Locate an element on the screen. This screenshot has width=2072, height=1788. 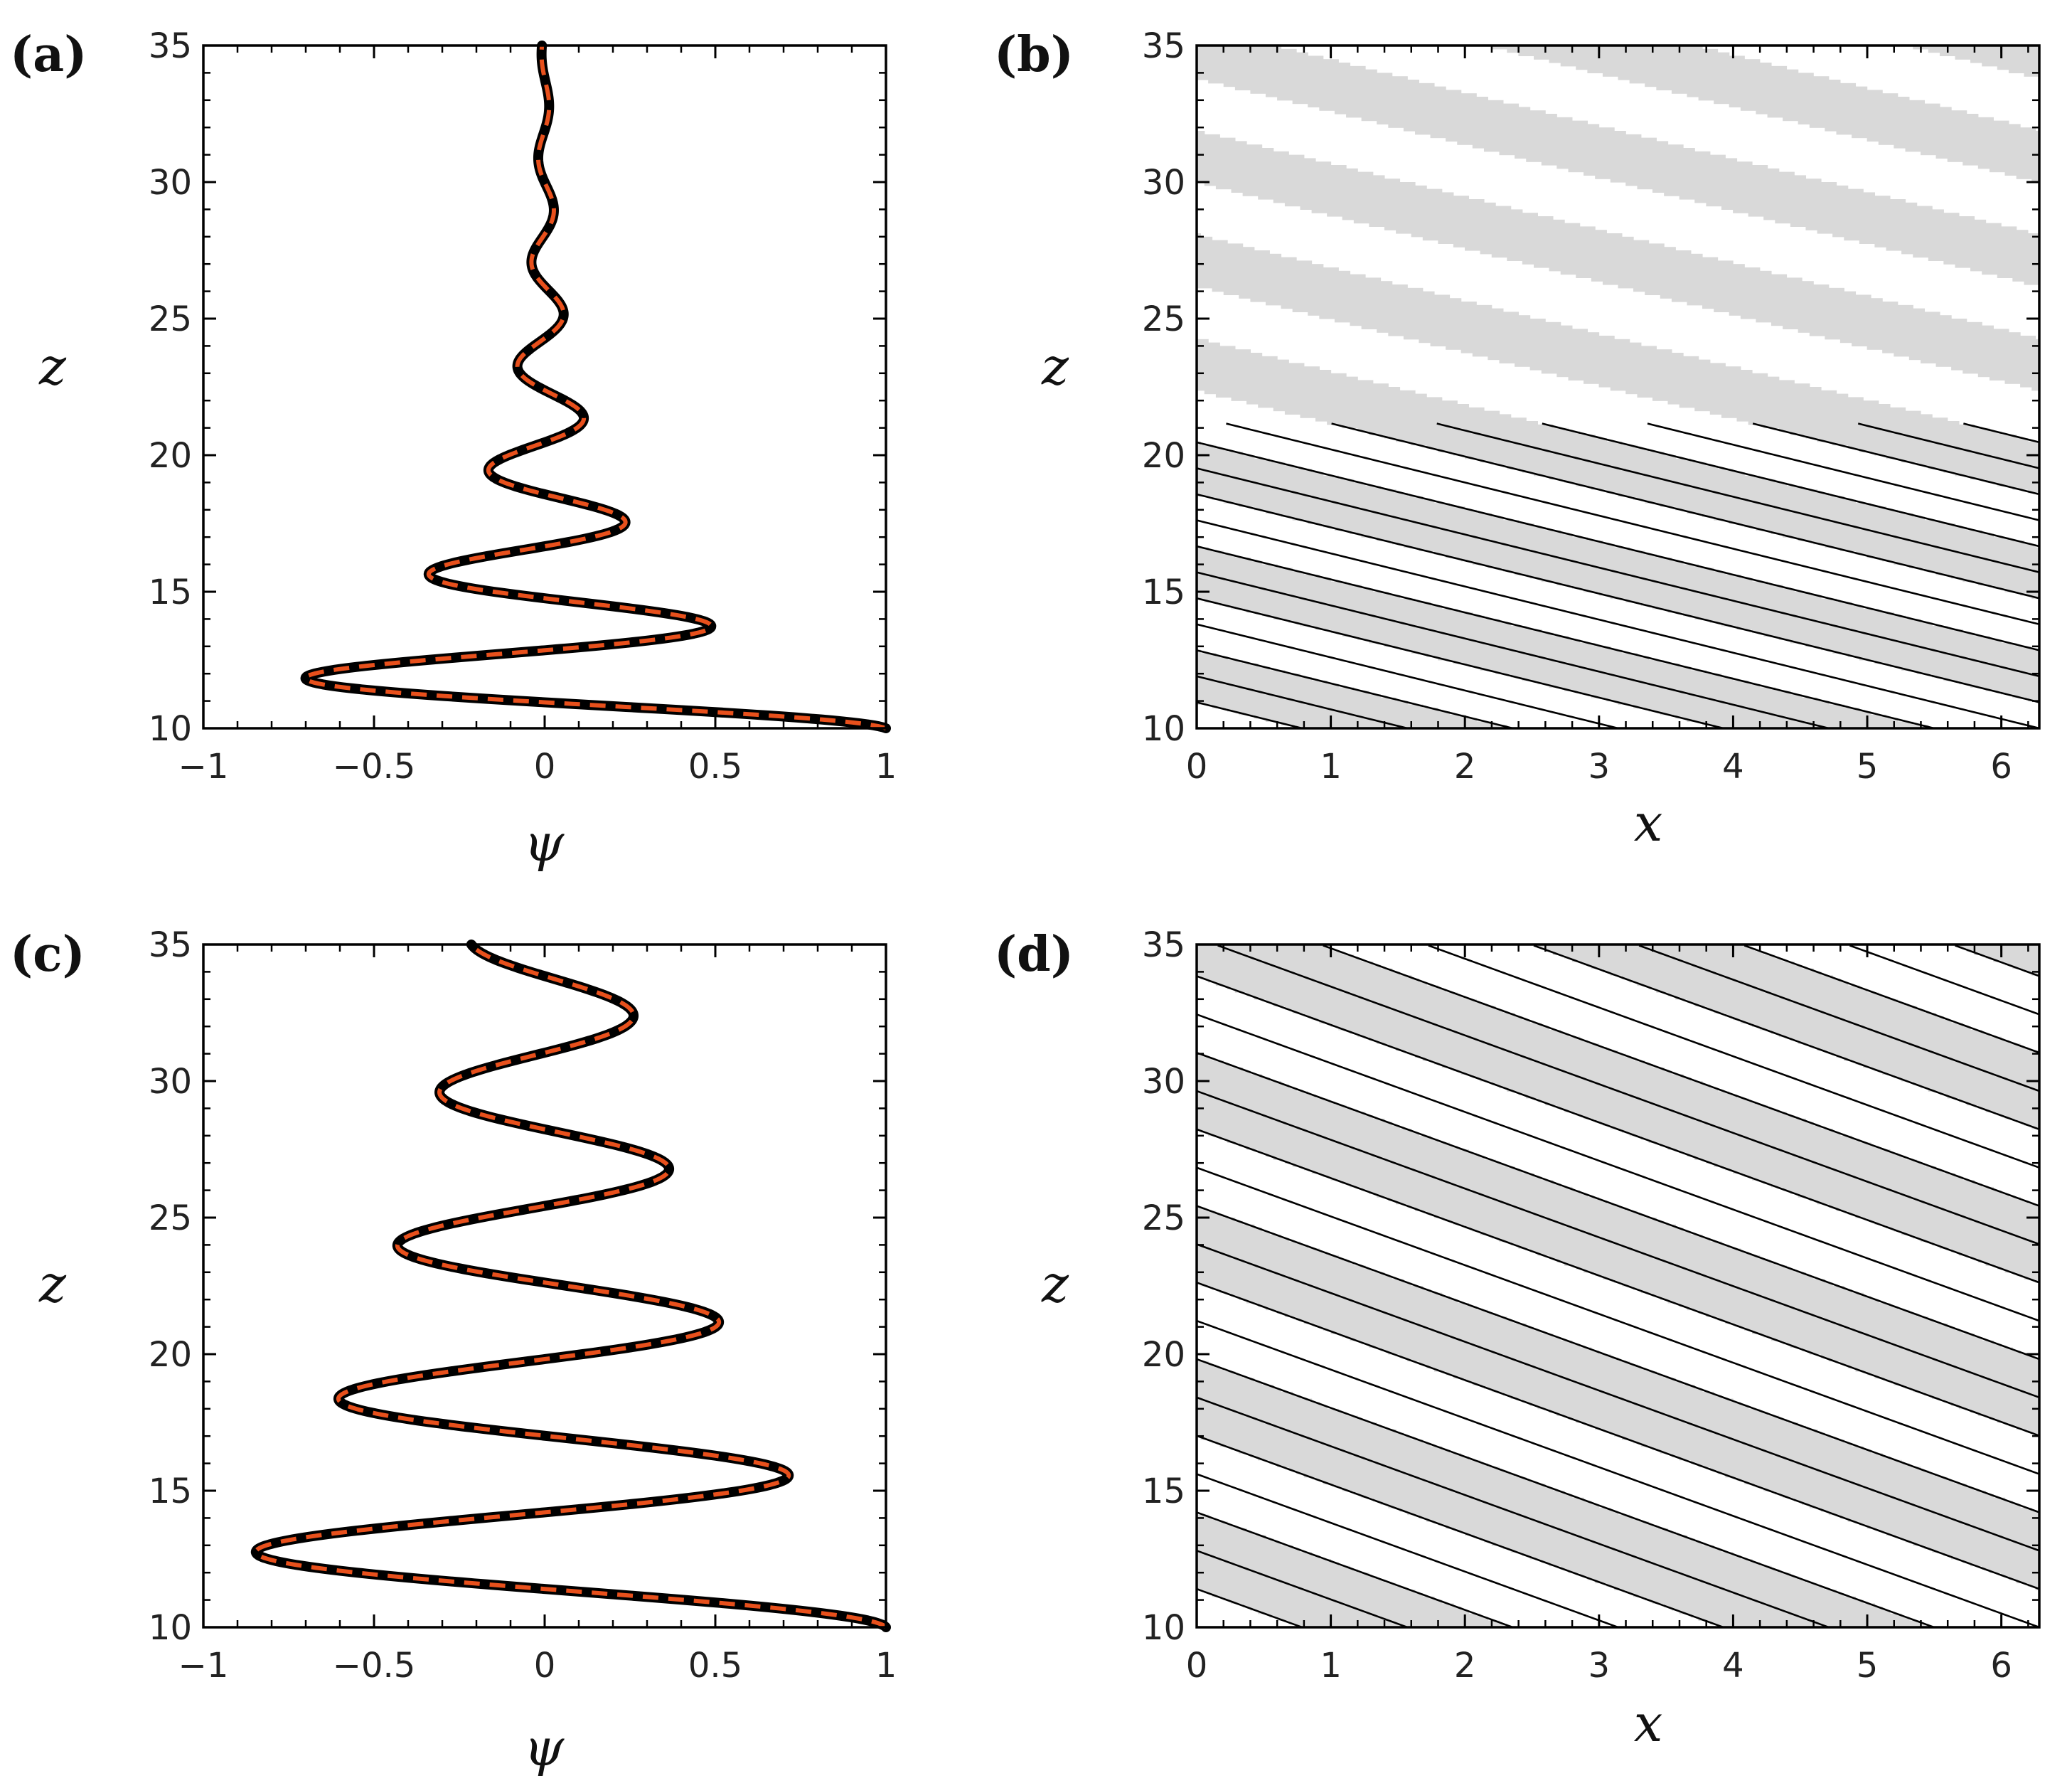
series-dashed-line is located at coordinates (570, 1286).